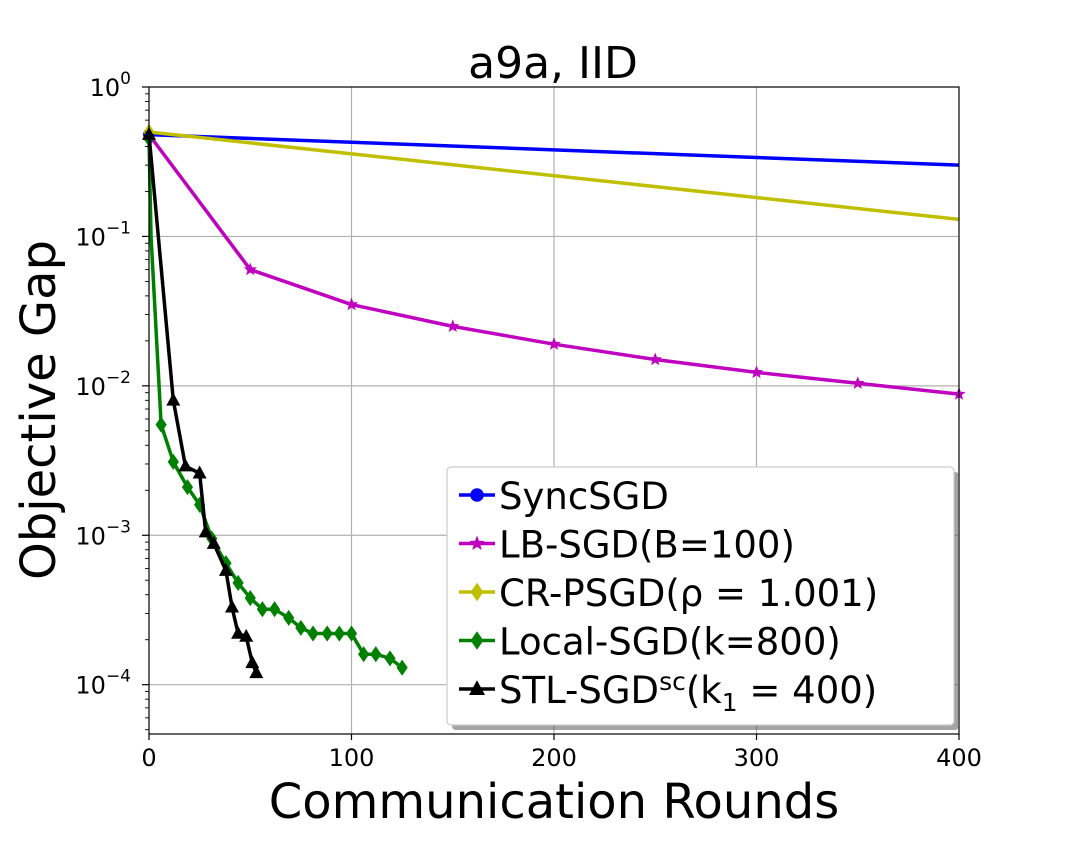 This screenshot has width=1066, height=853. What do you see at coordinates (103, 384) in the screenshot?
I see `y-tick-label: 10⁻²` at bounding box center [103, 384].